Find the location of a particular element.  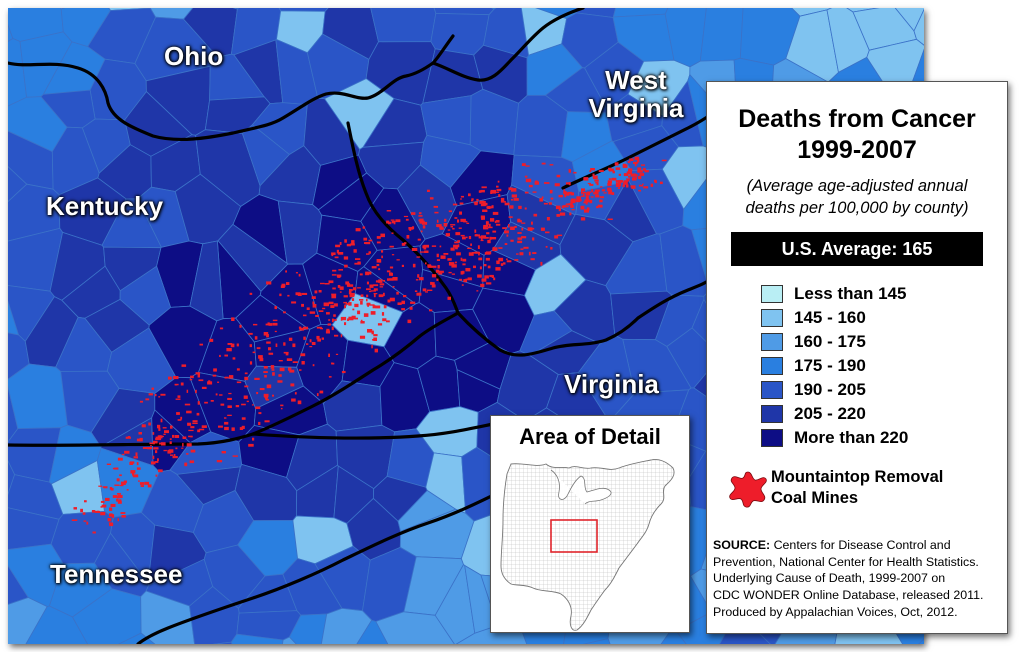

legend-item-label: More than 220 is located at coordinates (851, 437).